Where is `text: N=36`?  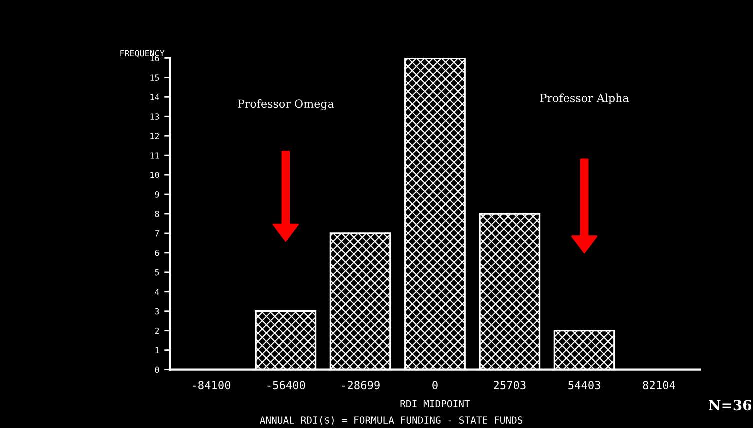 text: N=36 is located at coordinates (730, 405).